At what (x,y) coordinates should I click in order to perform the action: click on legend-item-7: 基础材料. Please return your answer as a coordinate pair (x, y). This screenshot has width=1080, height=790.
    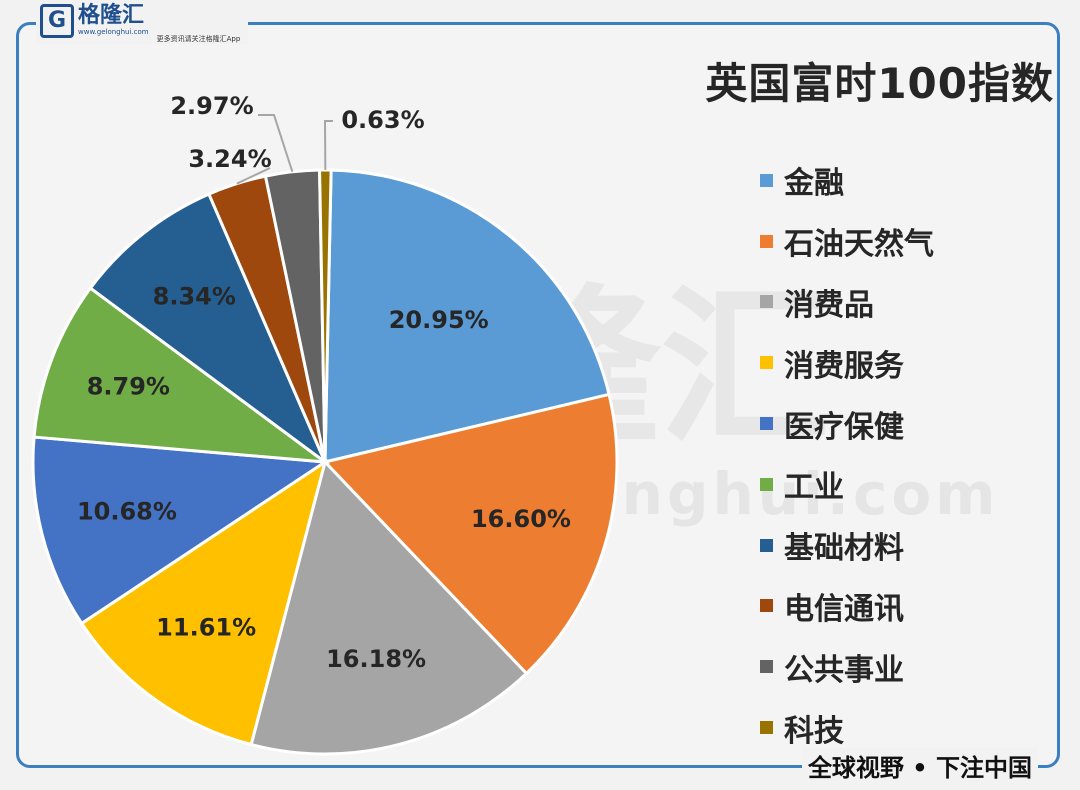
    Looking at the image, I should click on (847, 545).